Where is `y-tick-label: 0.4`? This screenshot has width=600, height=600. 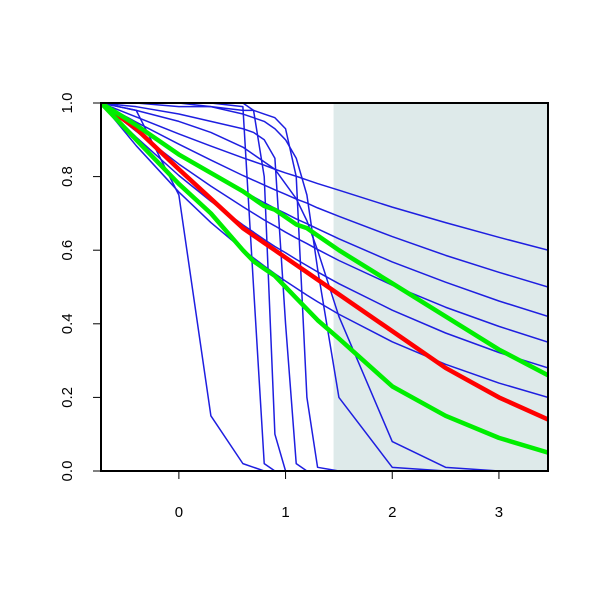 y-tick-label: 0.4 is located at coordinates (67, 323).